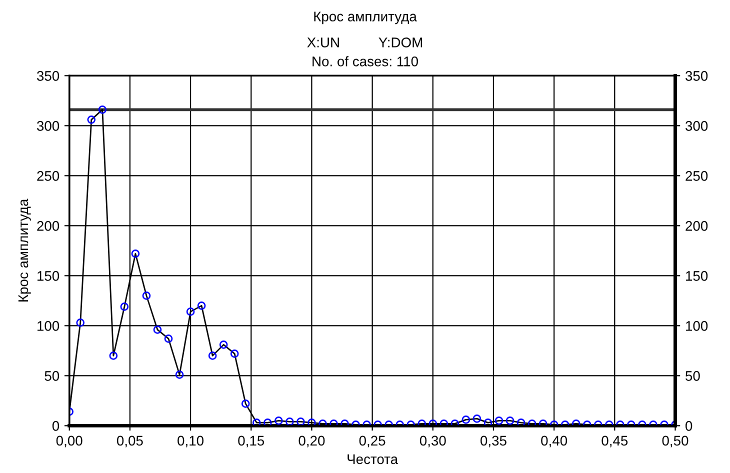 The height and width of the screenshot is (473, 730). Describe the element at coordinates (697, 176) in the screenshot. I see `y2-tick-label: 250` at that location.